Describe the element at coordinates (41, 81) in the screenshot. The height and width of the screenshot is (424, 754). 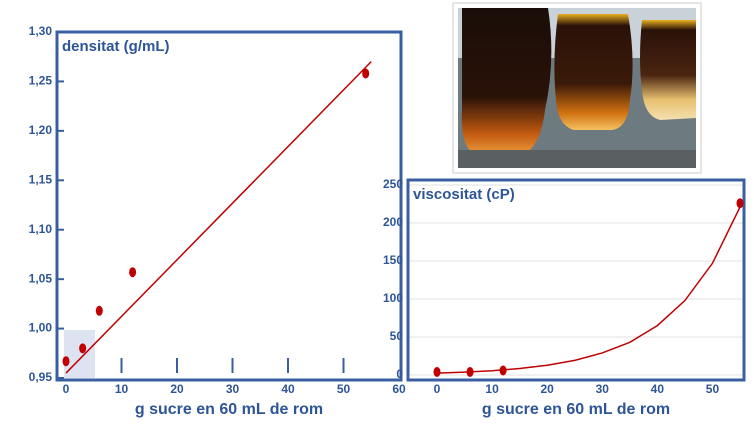
I see `y-tick-label: 1,25` at that location.